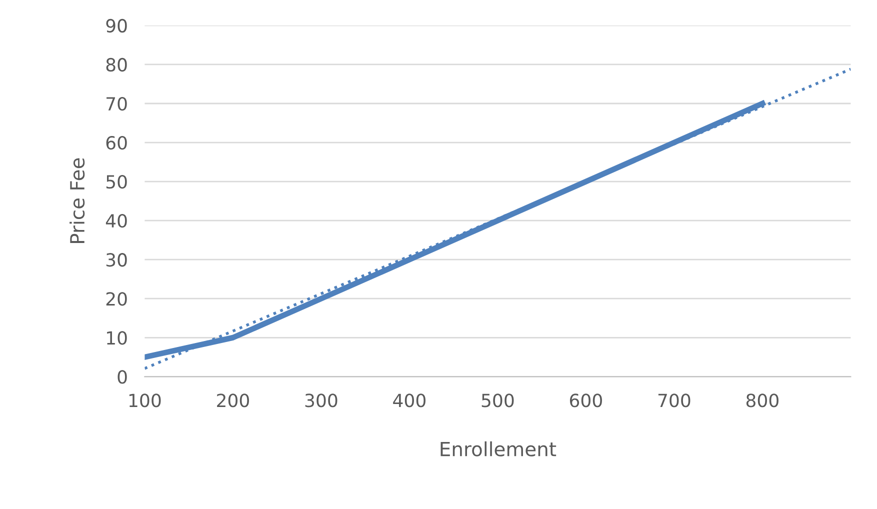  I want to click on y-axis-title: Price Fee, so click(77, 200).